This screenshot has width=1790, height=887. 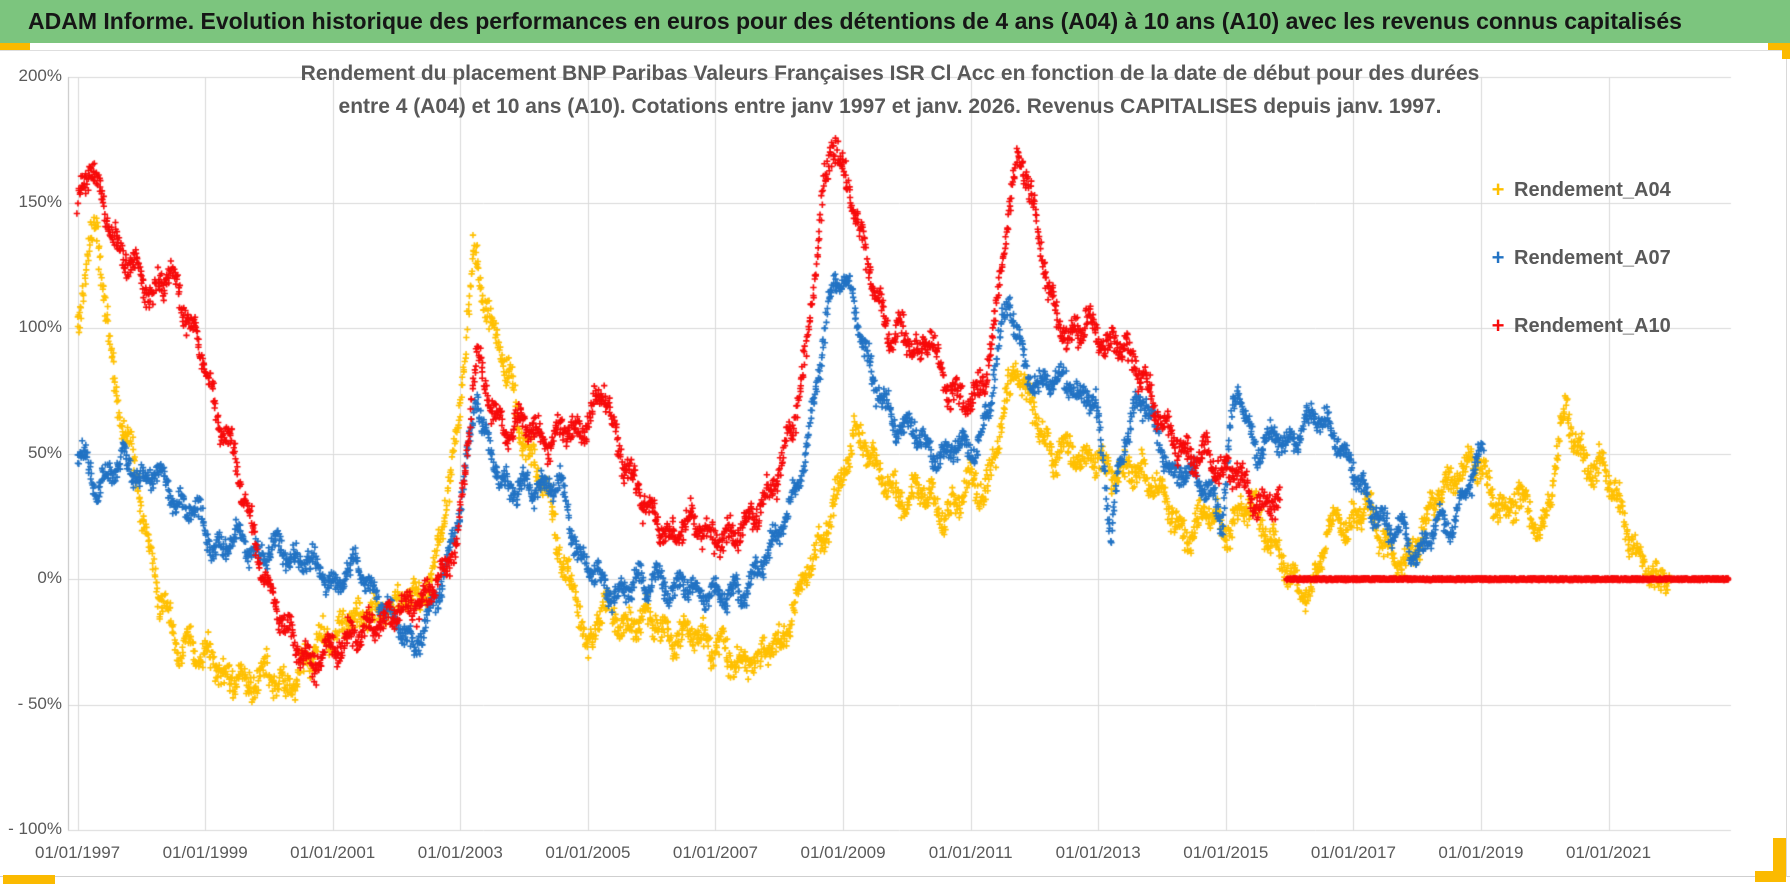 I want to click on legend-item-rendement_a04: + Rendement_A04, so click(x=1579, y=190).